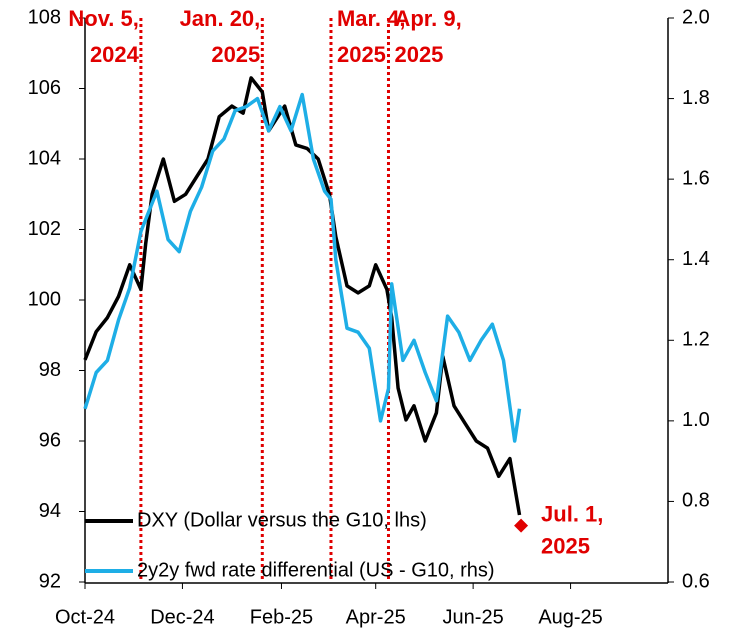  What do you see at coordinates (521, 525) in the screenshot?
I see `marker` at bounding box center [521, 525].